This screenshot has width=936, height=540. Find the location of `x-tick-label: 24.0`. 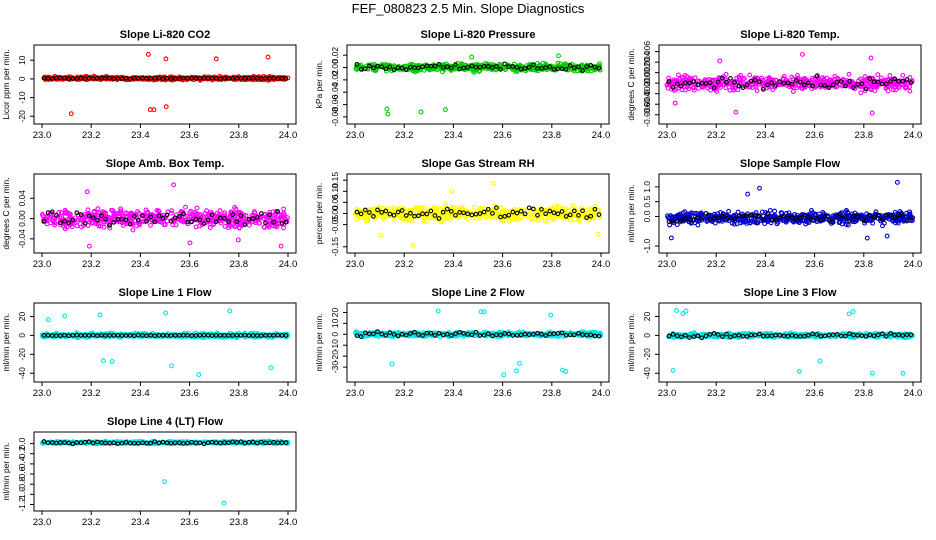

x-tick-label: 24.0 is located at coordinates (288, 393).